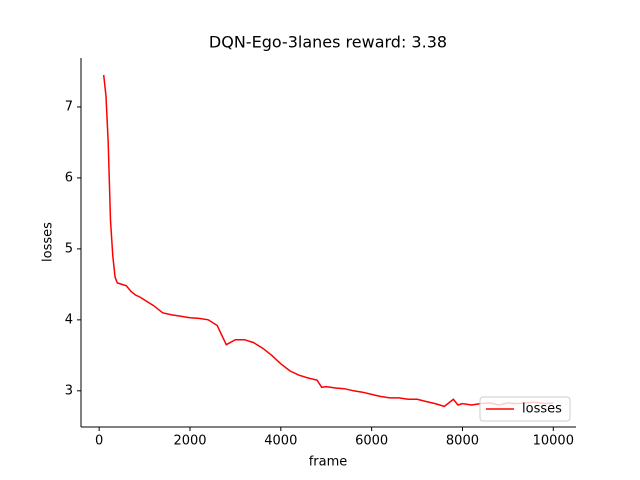  I want to click on x-tick-label: 2000, so click(189, 441).